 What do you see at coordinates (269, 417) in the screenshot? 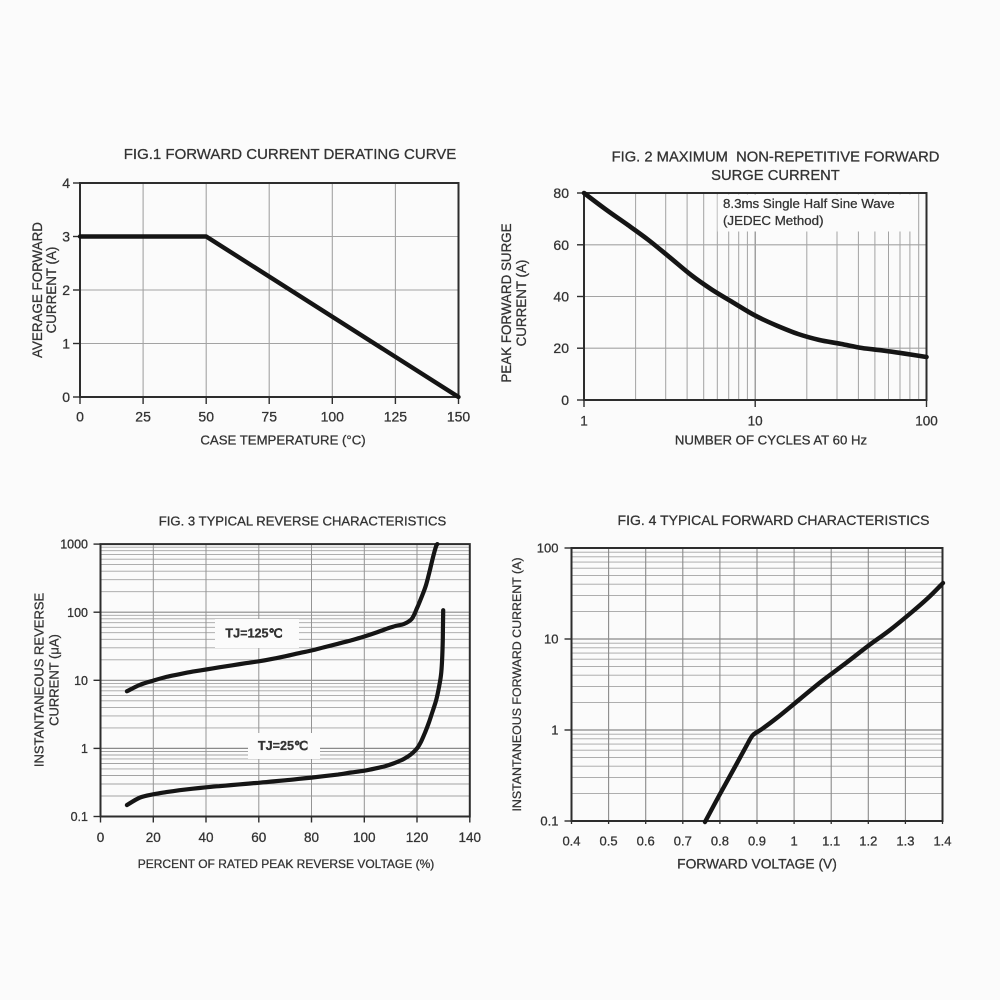
I see `svg-text: 75` at bounding box center [269, 417].